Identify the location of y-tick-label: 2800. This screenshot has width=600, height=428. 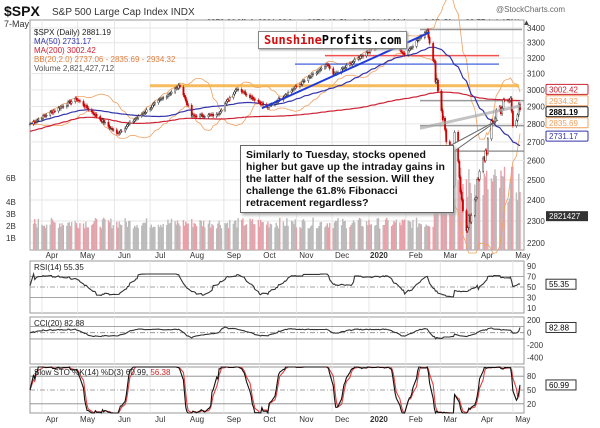
(536, 124).